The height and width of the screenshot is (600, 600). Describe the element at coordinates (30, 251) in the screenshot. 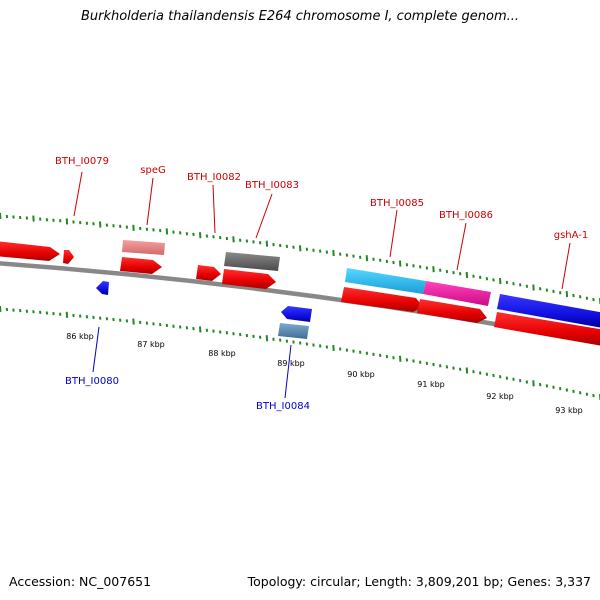

I see `cds-forward-BTH_I0078` at that location.